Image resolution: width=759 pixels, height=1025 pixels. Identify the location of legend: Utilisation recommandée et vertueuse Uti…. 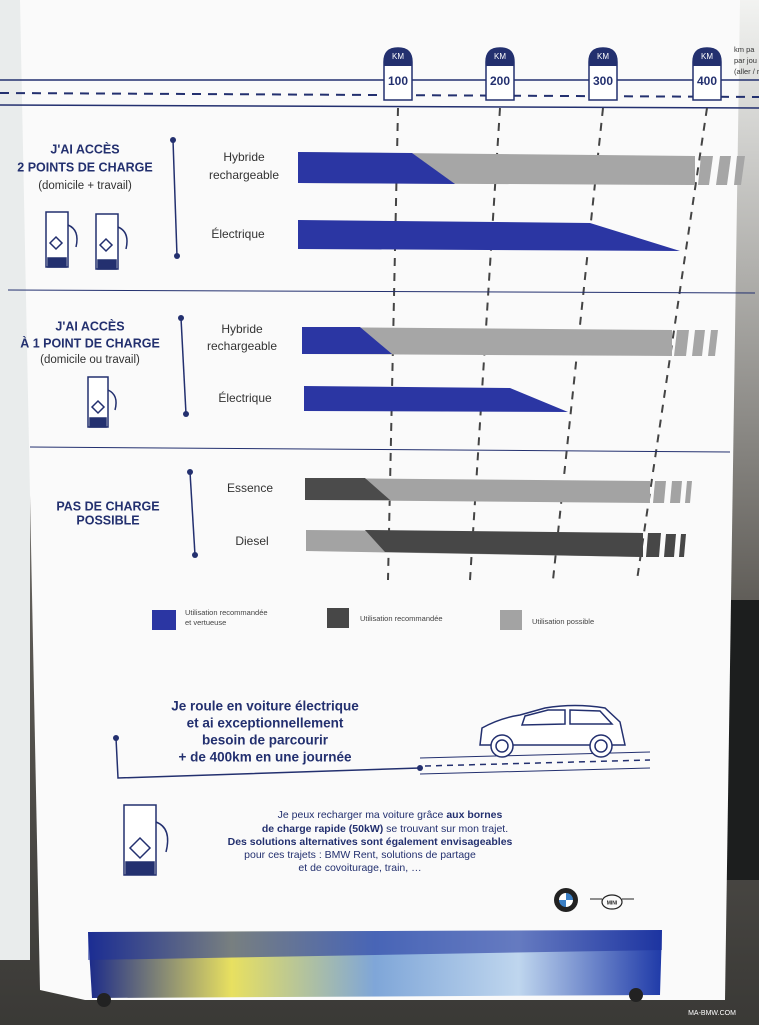
(373, 619).